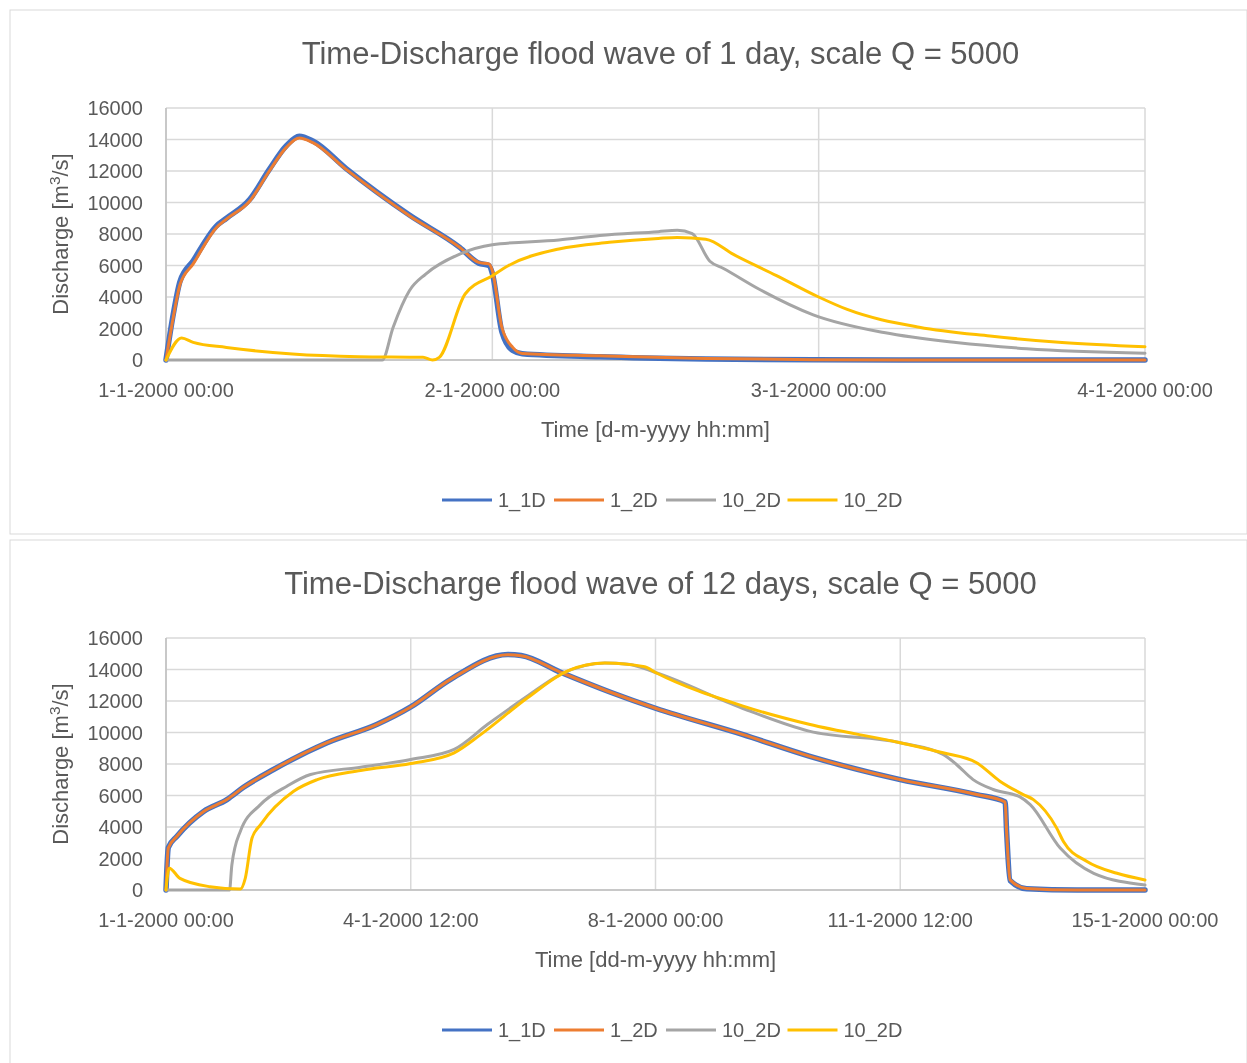 The width and height of the screenshot is (1247, 1063). Describe the element at coordinates (900, 920) in the screenshot. I see `x-tick-label: 11-1-2000 12:00` at that location.